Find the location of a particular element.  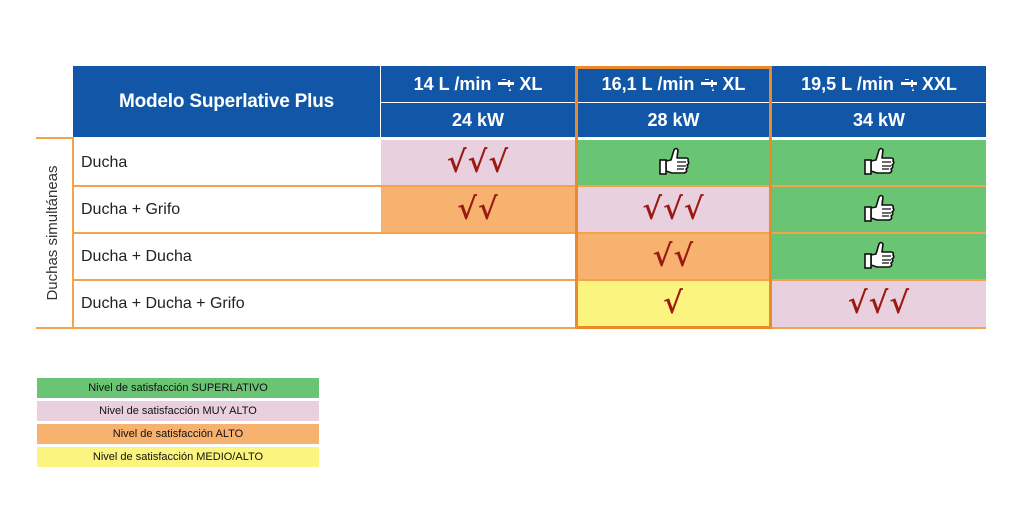

header-title-cell: Modelo Superlative Plus is located at coordinates (226, 101).